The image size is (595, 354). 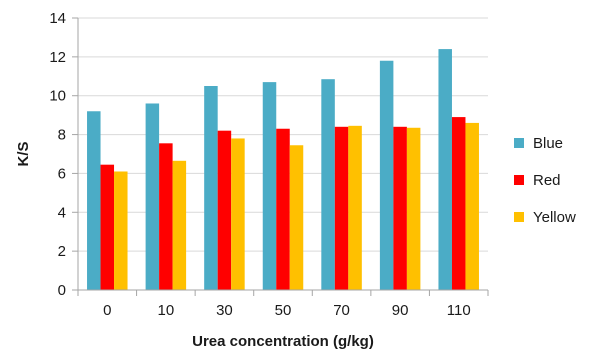 What do you see at coordinates (23, 153) in the screenshot?
I see `y-axis-title: K/S` at bounding box center [23, 153].